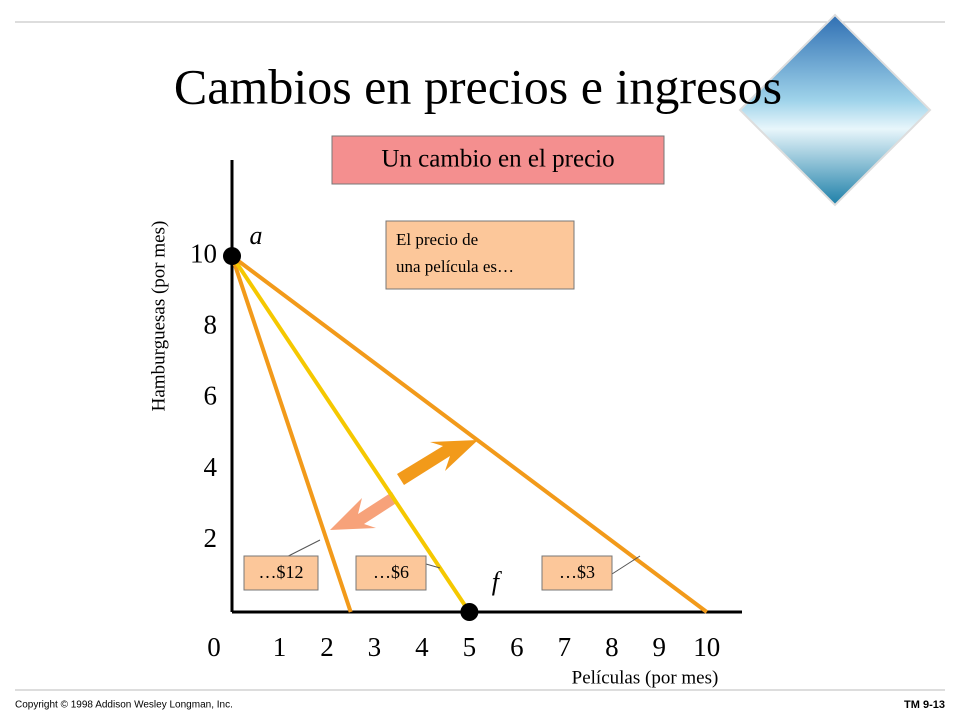 The image size is (960, 720). What do you see at coordinates (924, 705) in the screenshot?
I see `slide-number: TM 9-13` at bounding box center [924, 705].